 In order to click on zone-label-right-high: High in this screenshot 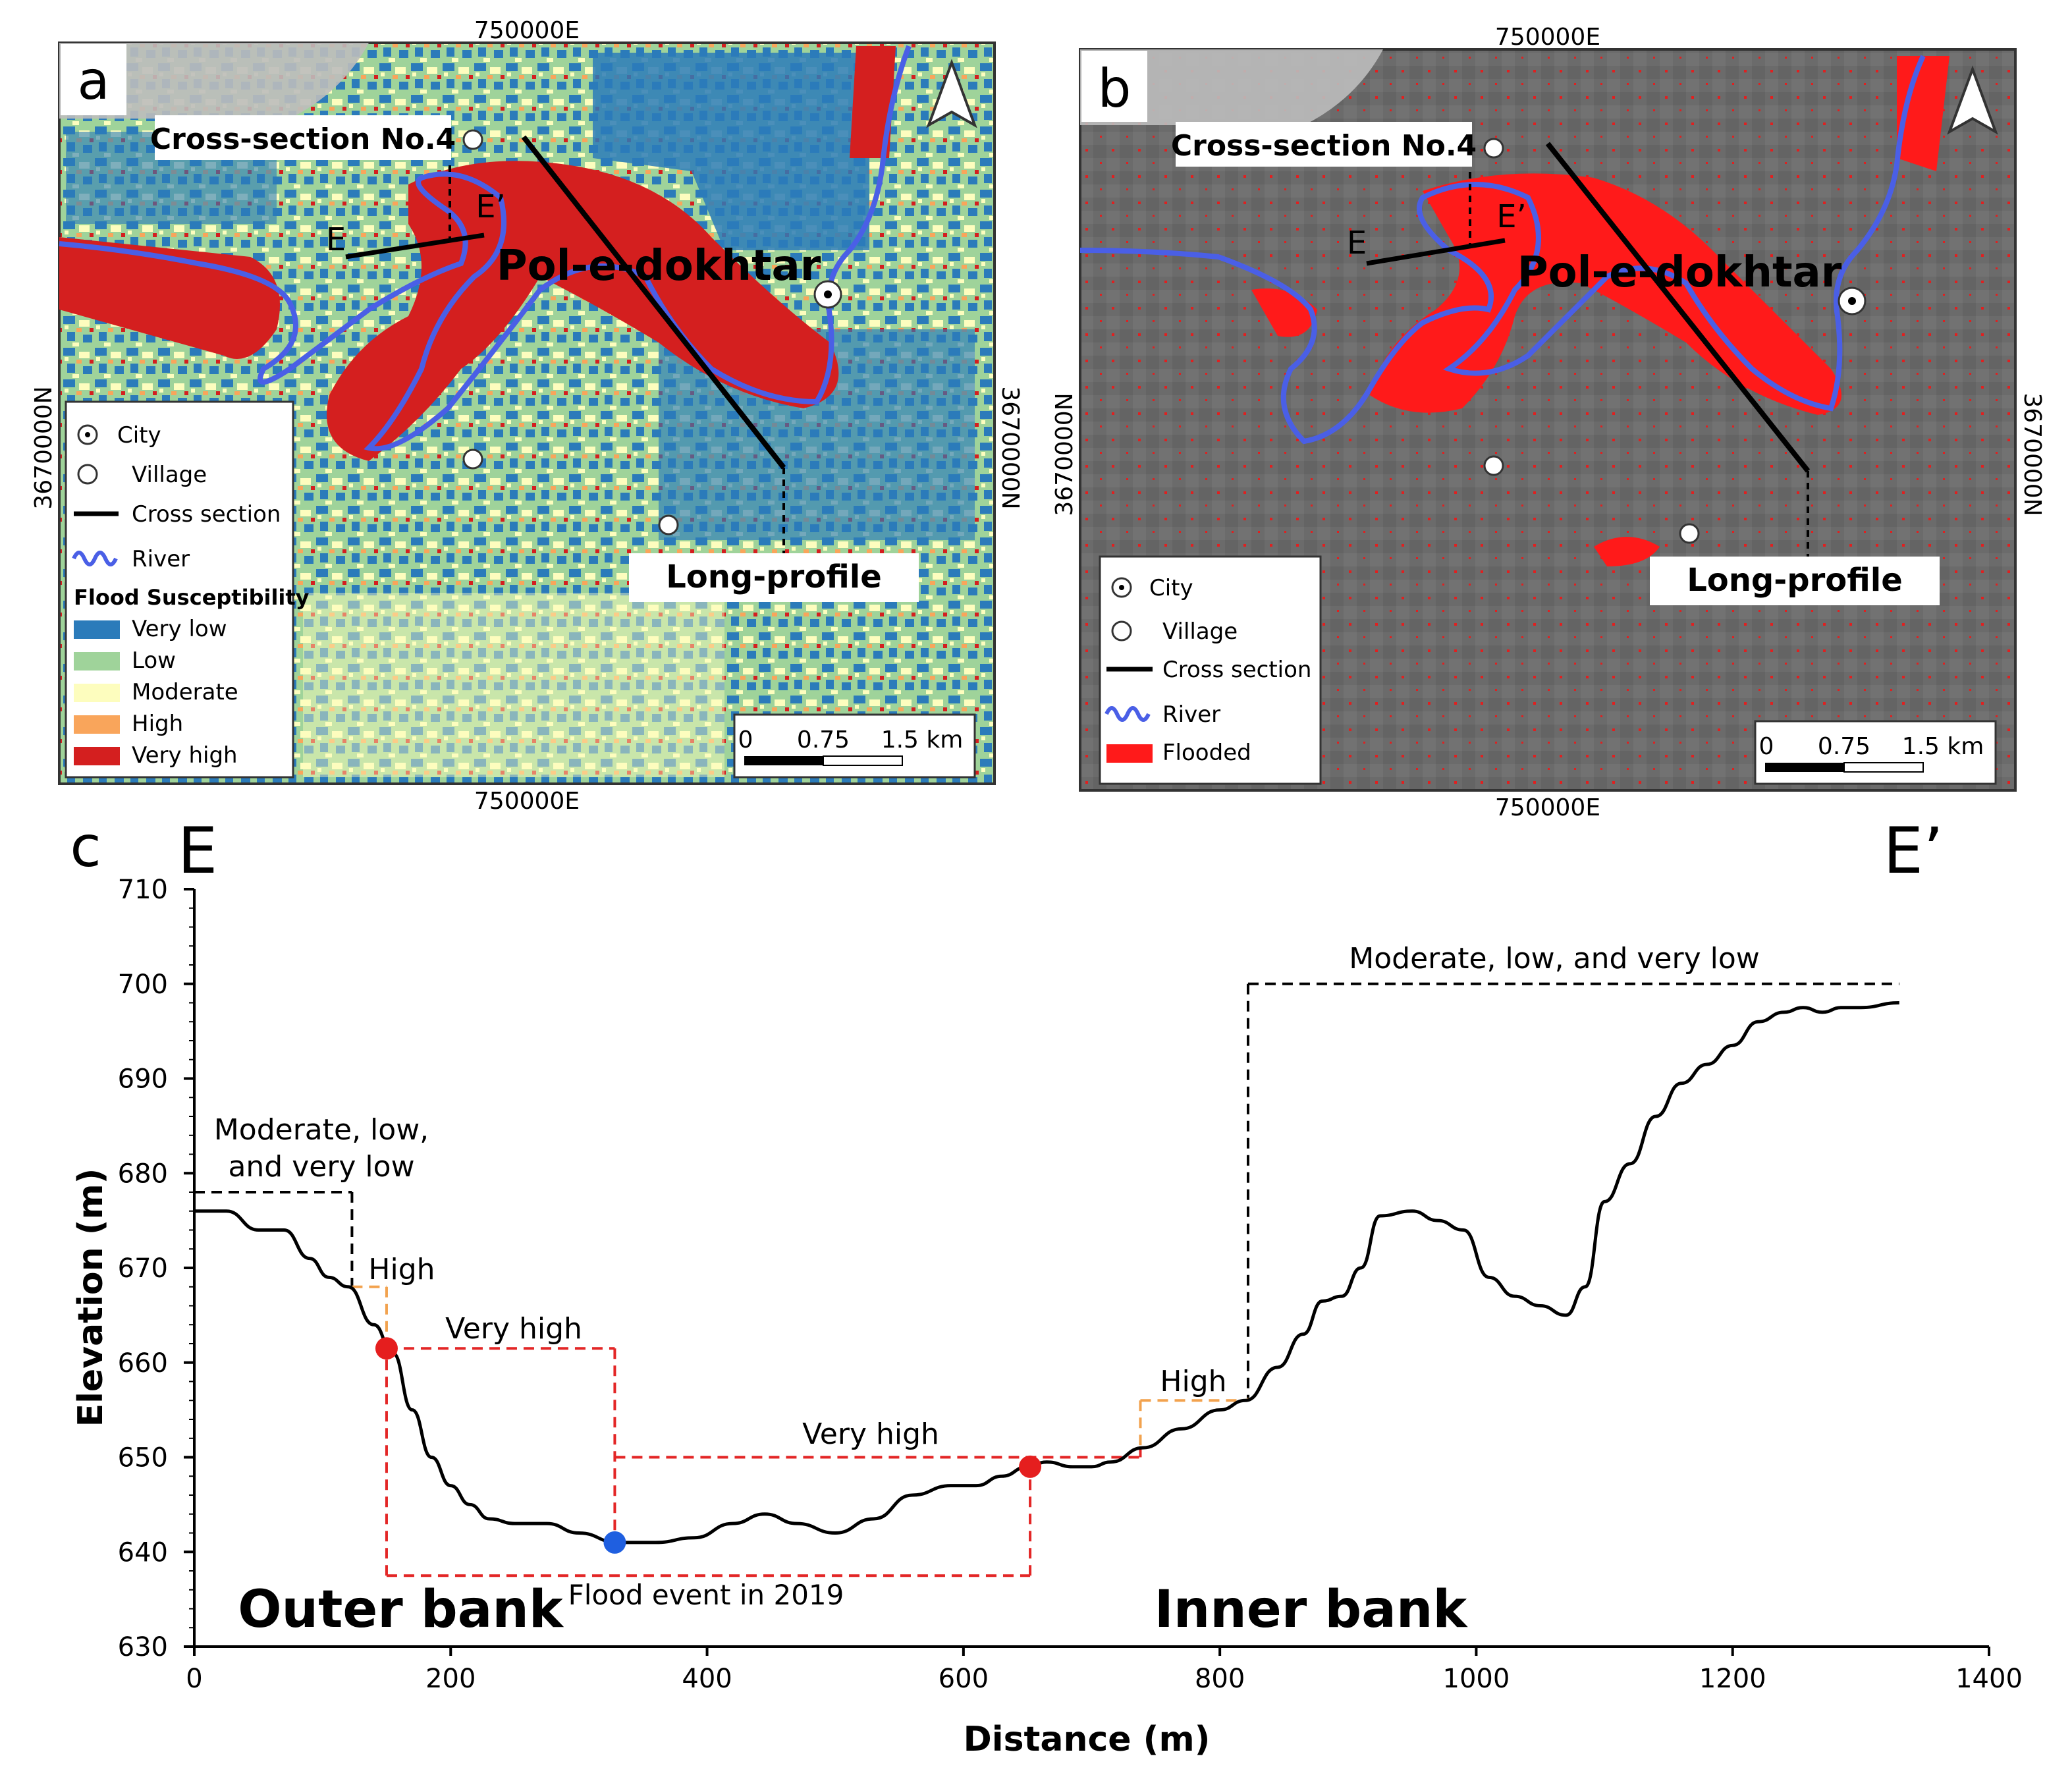, I will do `click(1193, 1382)`.